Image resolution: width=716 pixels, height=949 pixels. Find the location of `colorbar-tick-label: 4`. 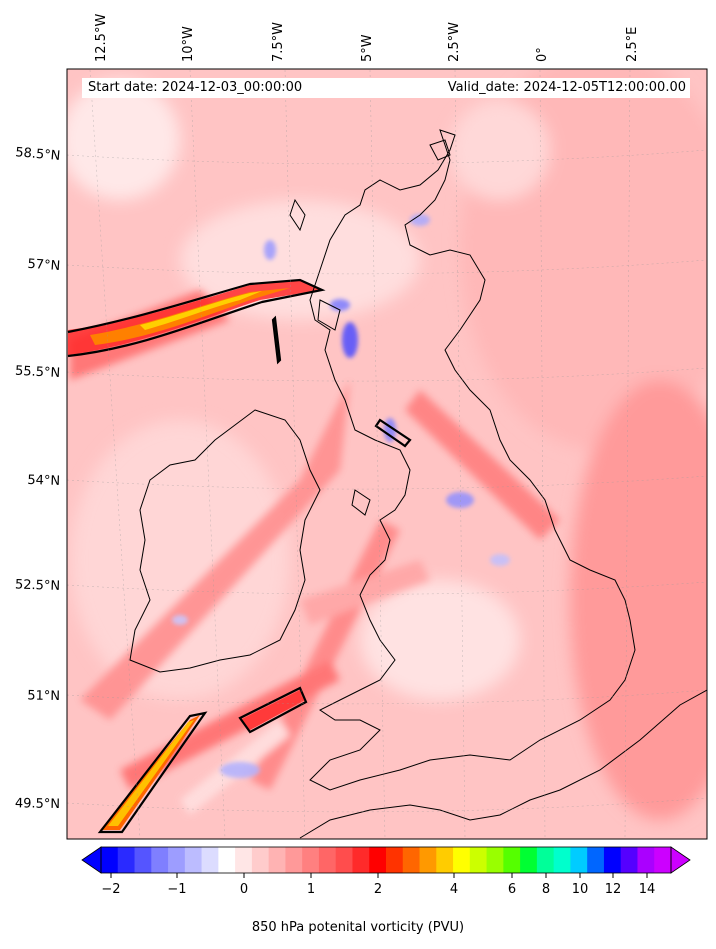

colorbar-tick-label: 4 is located at coordinates (454, 889).